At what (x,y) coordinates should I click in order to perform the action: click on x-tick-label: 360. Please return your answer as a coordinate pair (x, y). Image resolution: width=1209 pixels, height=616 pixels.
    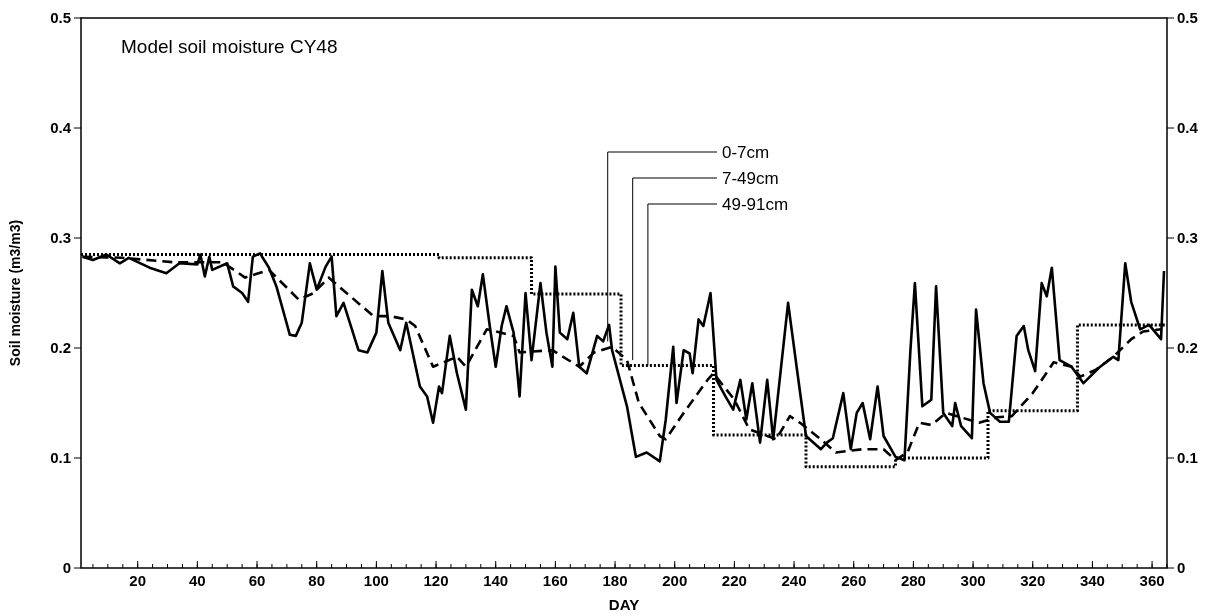
    Looking at the image, I should click on (1152, 580).